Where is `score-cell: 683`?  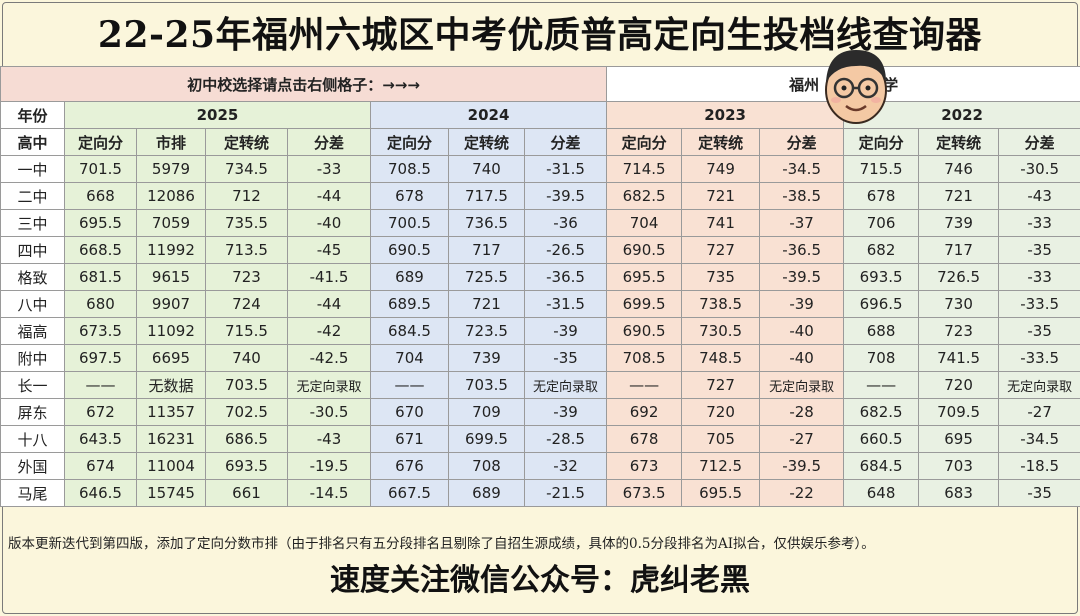
score-cell: 683 is located at coordinates (959, 493).